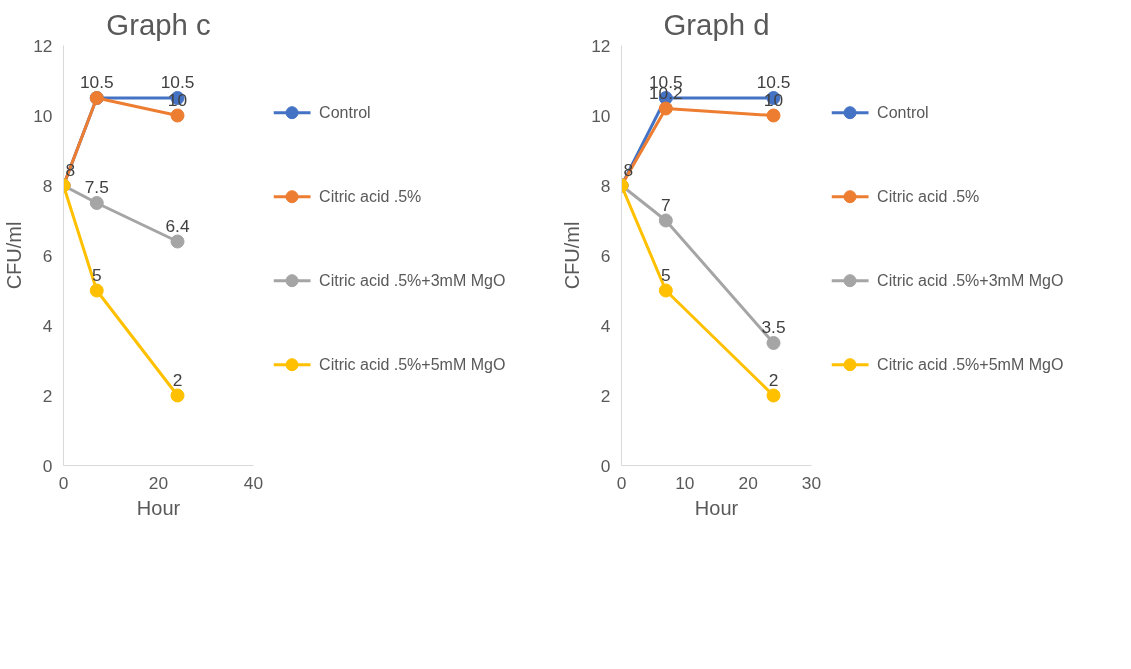  Describe the element at coordinates (666, 204) in the screenshot. I see `data-label: 7` at that location.